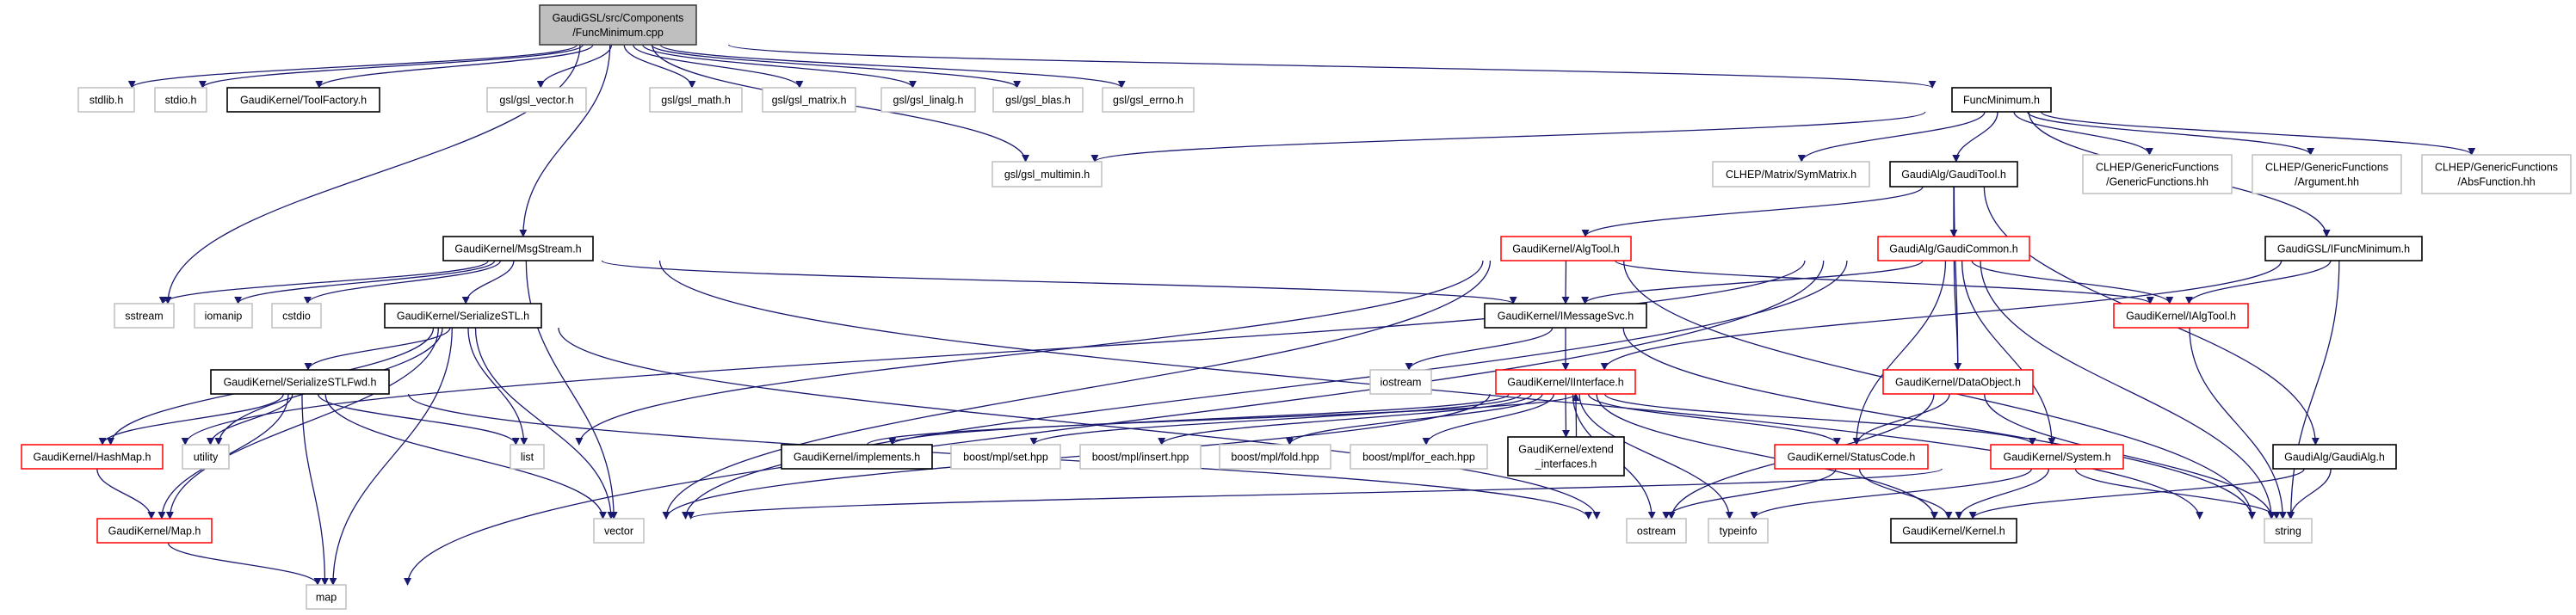 This screenshot has width=2576, height=615. What do you see at coordinates (296, 316) in the screenshot?
I see `node-cstdio: cstdio` at bounding box center [296, 316].